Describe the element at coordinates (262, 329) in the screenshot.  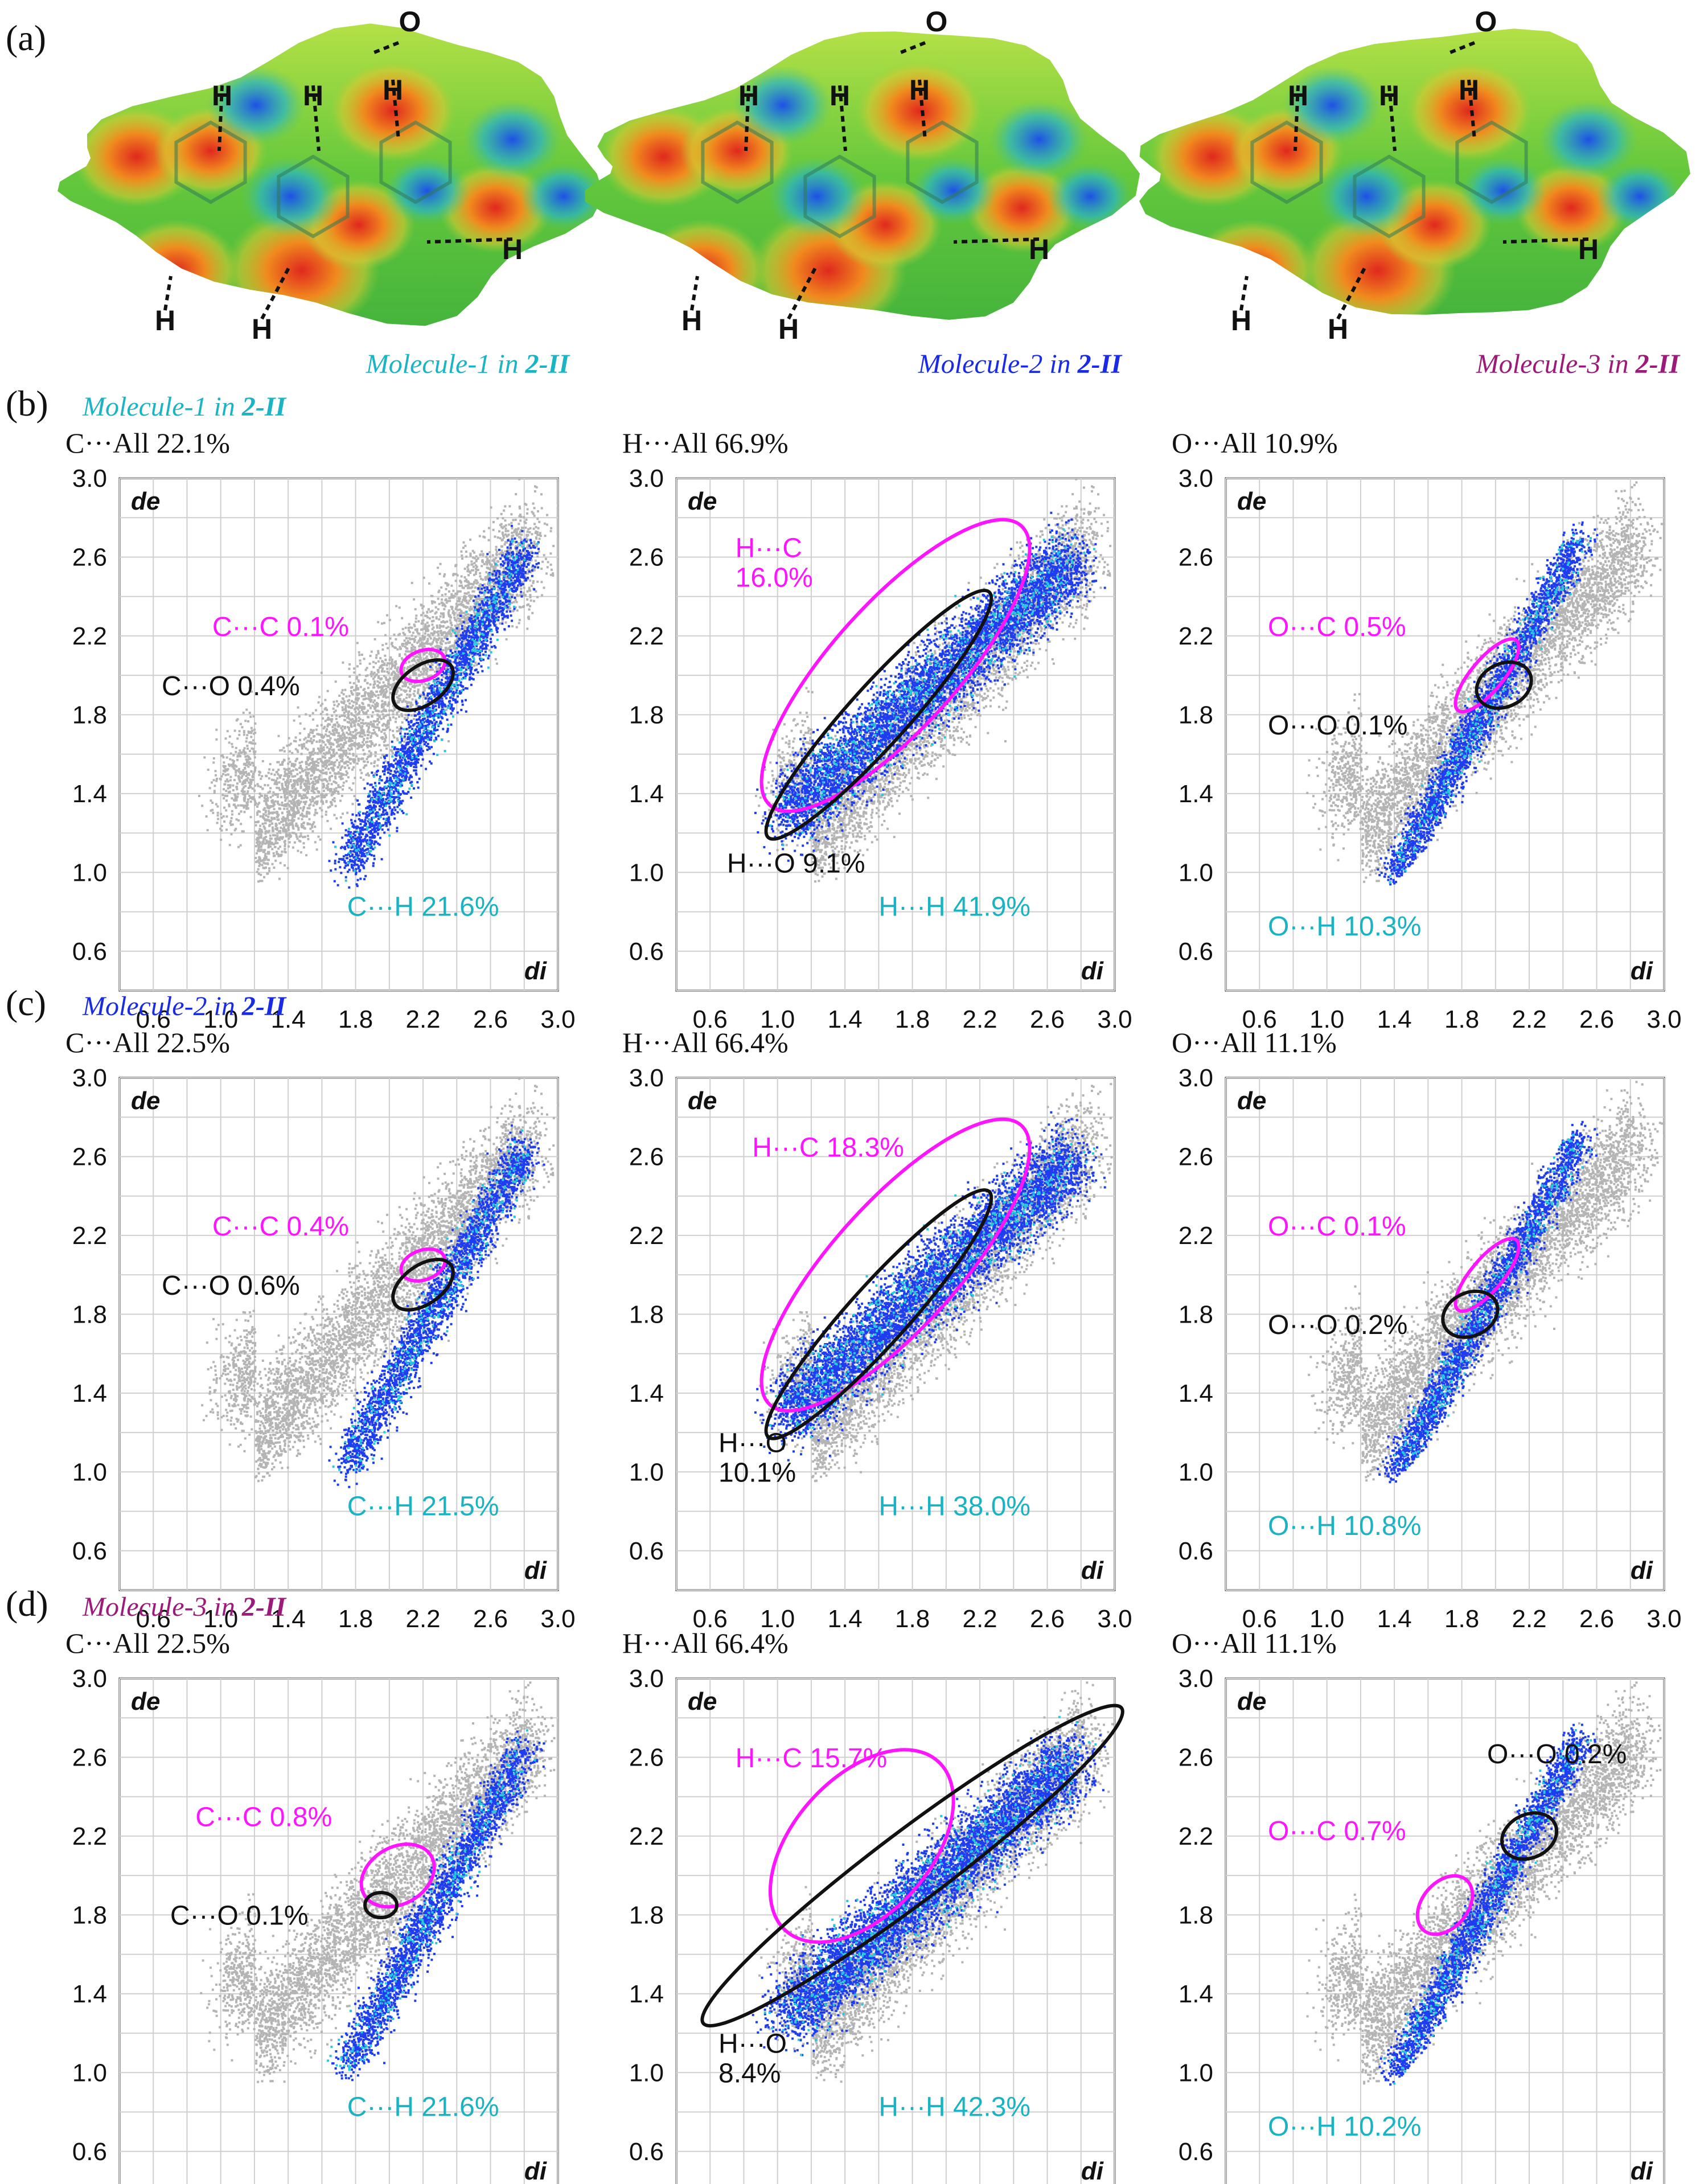
I see `atom-label-h: H` at that location.